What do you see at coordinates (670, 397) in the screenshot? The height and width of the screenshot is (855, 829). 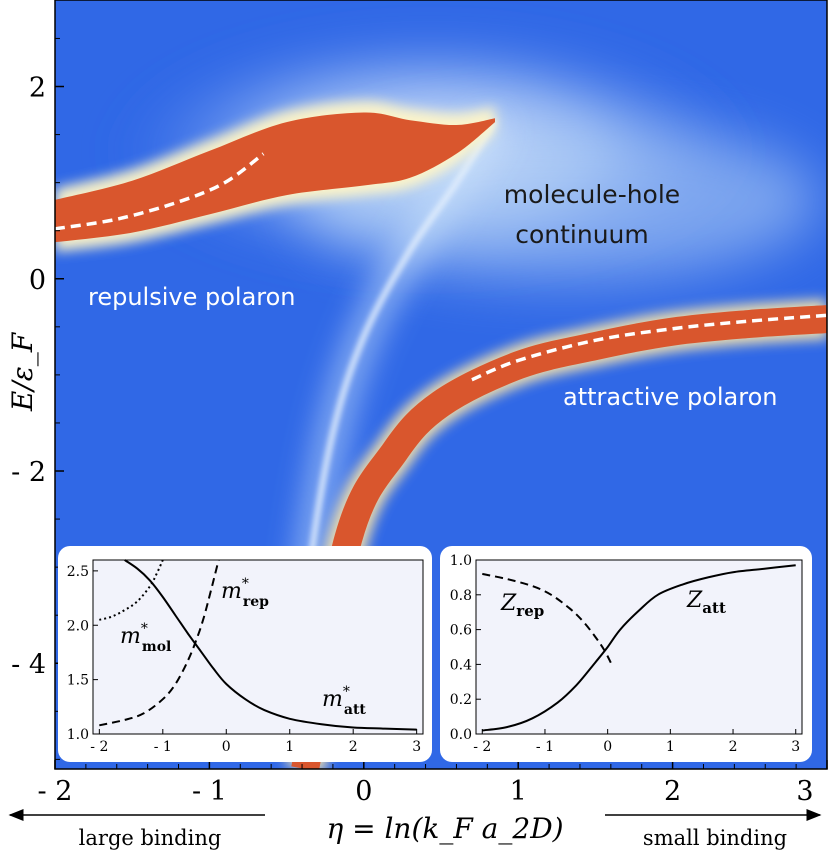 I see `attractive-polaron-label: attractive polaron` at bounding box center [670, 397].